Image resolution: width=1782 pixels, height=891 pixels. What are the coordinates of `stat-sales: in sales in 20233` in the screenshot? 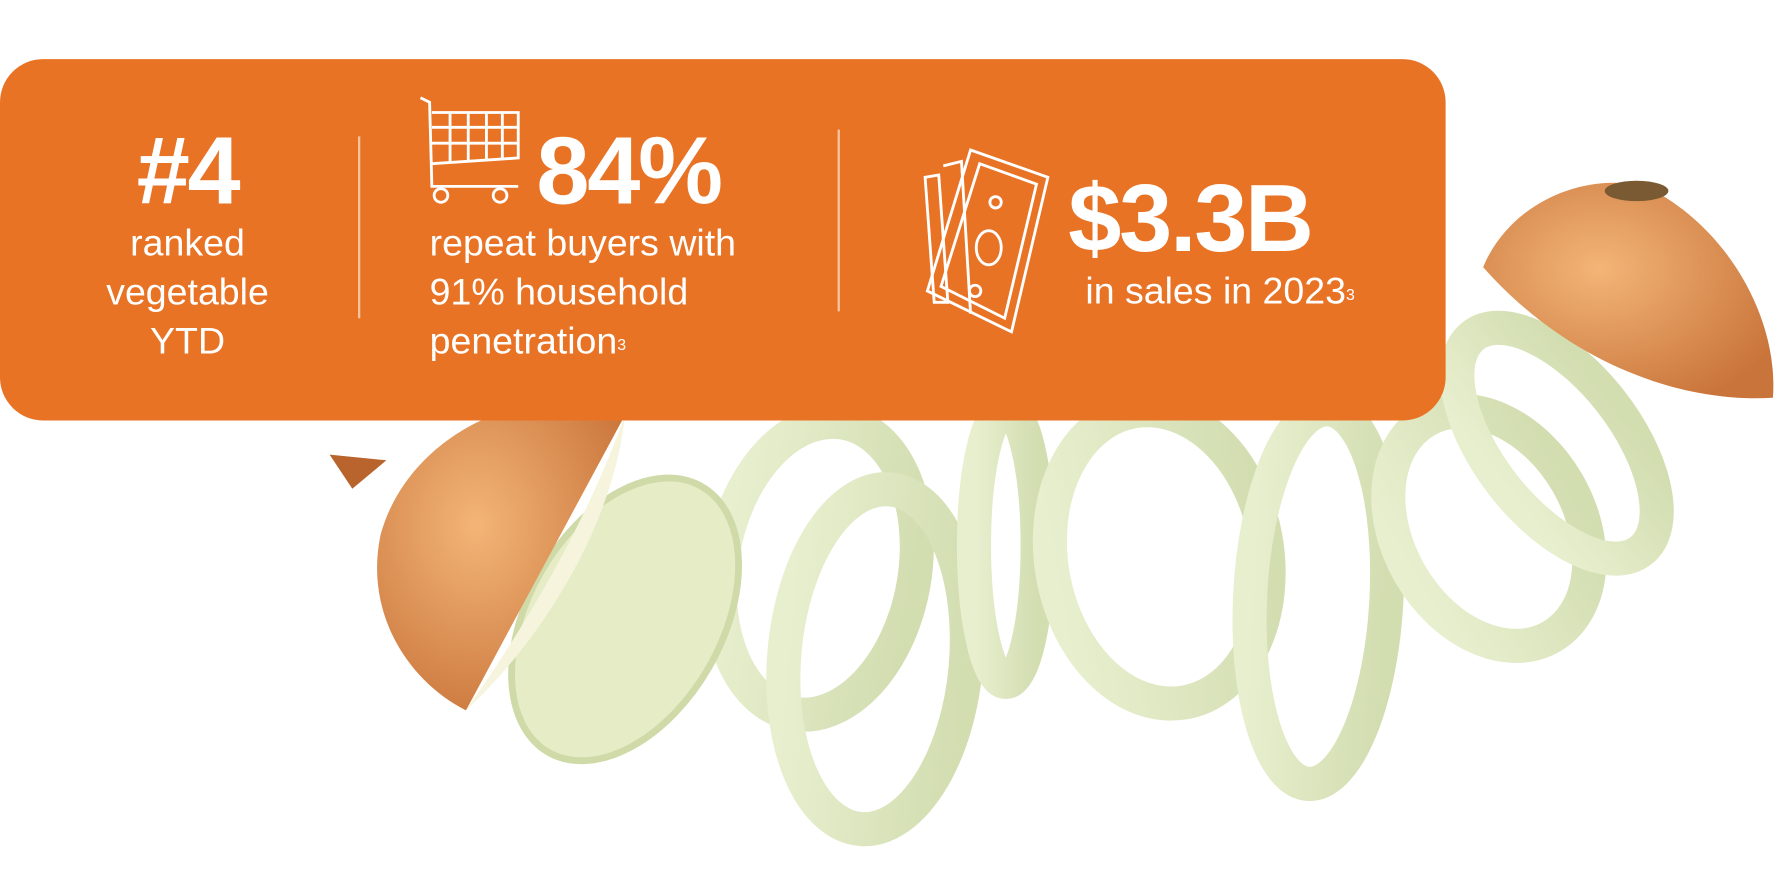 It's located at (1219, 290).